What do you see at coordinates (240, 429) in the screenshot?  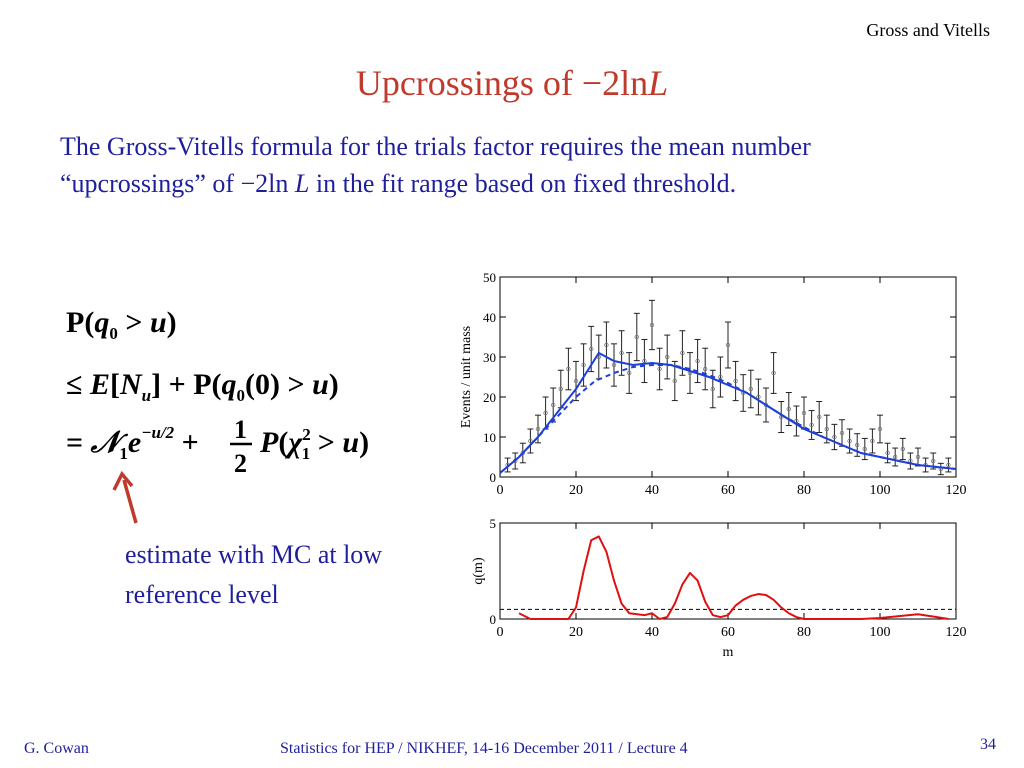 I see `svg-text: 1` at bounding box center [240, 429].